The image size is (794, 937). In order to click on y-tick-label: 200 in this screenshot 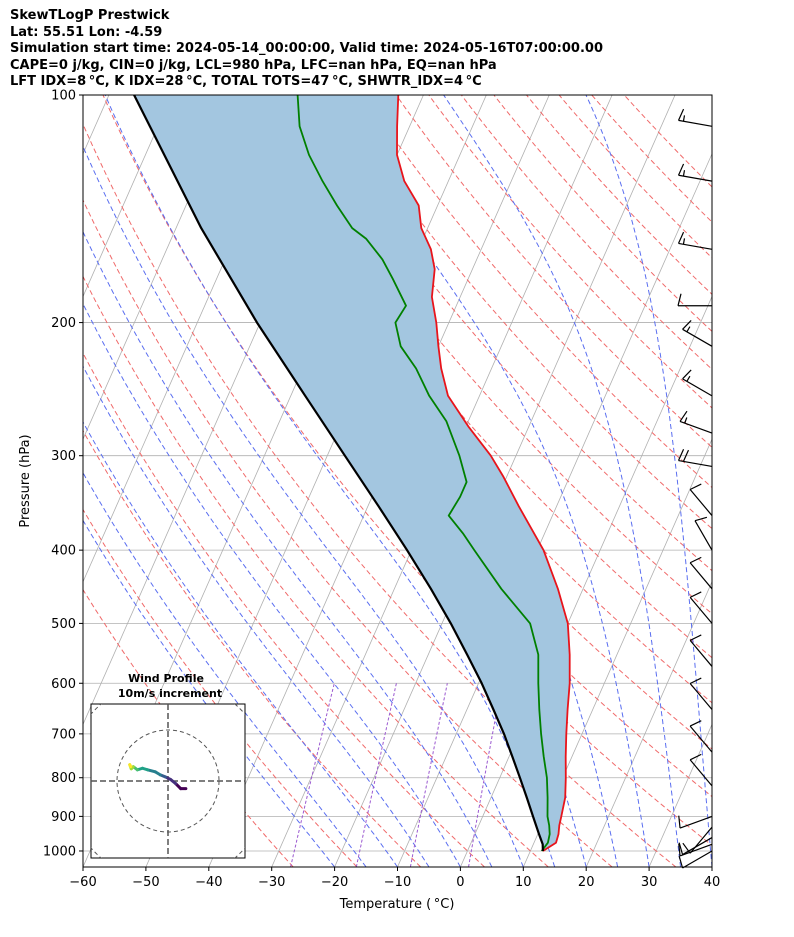, I will do `click(63, 323)`.